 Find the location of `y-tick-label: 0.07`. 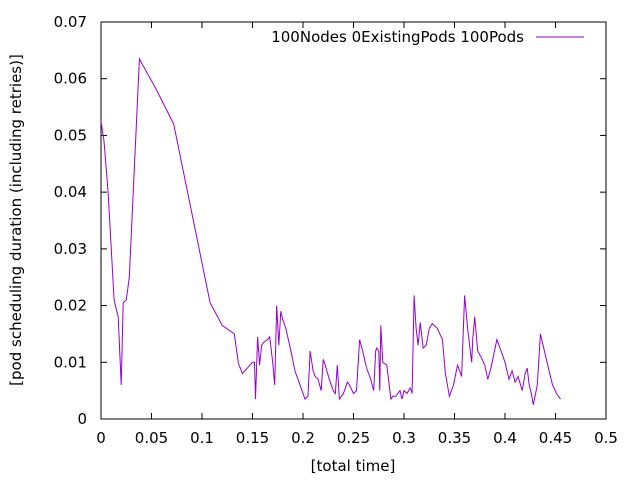

y-tick-label: 0.07 is located at coordinates (70, 22).